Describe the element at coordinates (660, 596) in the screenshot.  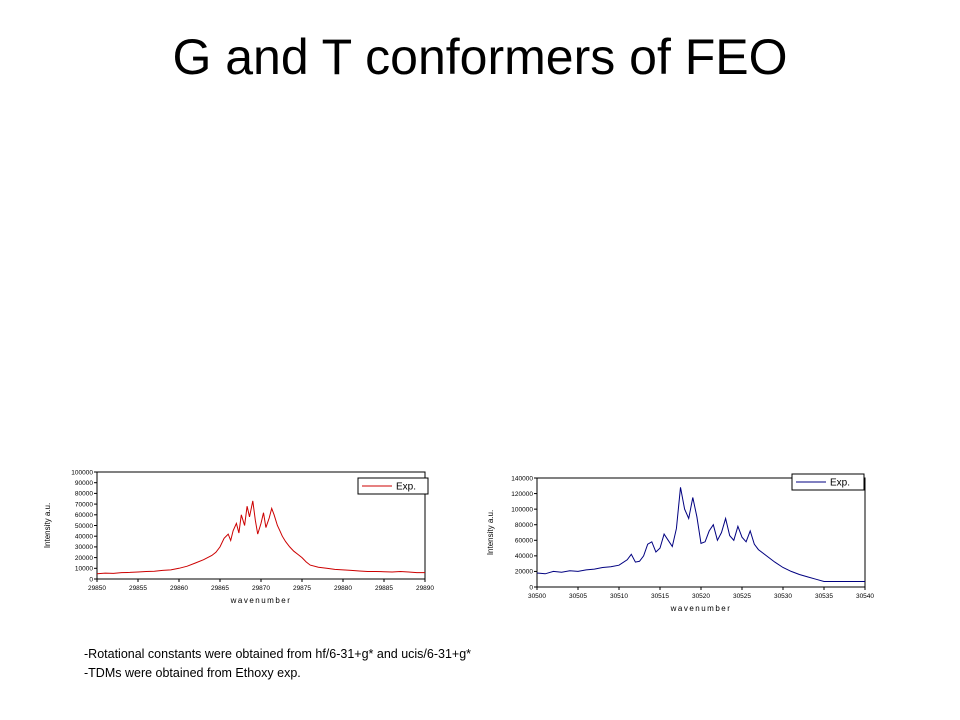
I see `x-tick-label: 30515` at that location.